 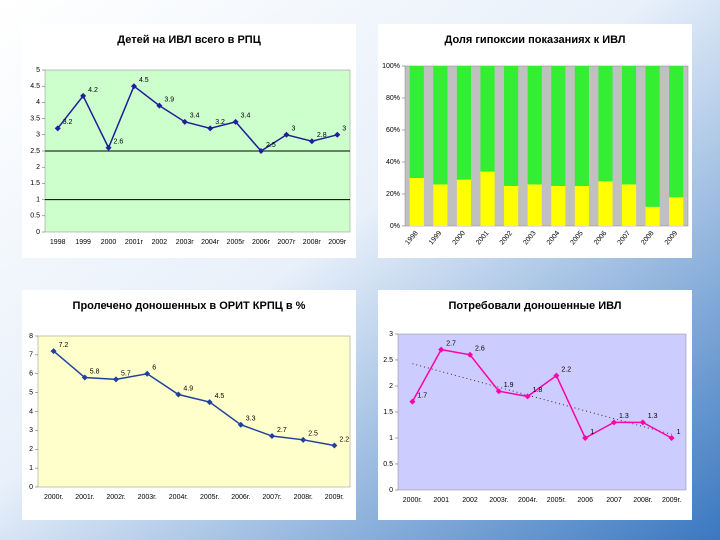 What do you see at coordinates (388, 360) in the screenshot?
I see `y-tick-label: 2.5` at bounding box center [388, 360].